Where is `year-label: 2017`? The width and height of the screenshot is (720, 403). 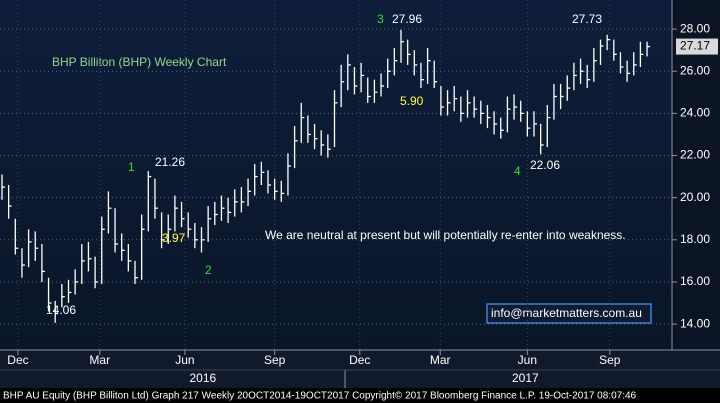 year-label: 2017 is located at coordinates (525, 378).